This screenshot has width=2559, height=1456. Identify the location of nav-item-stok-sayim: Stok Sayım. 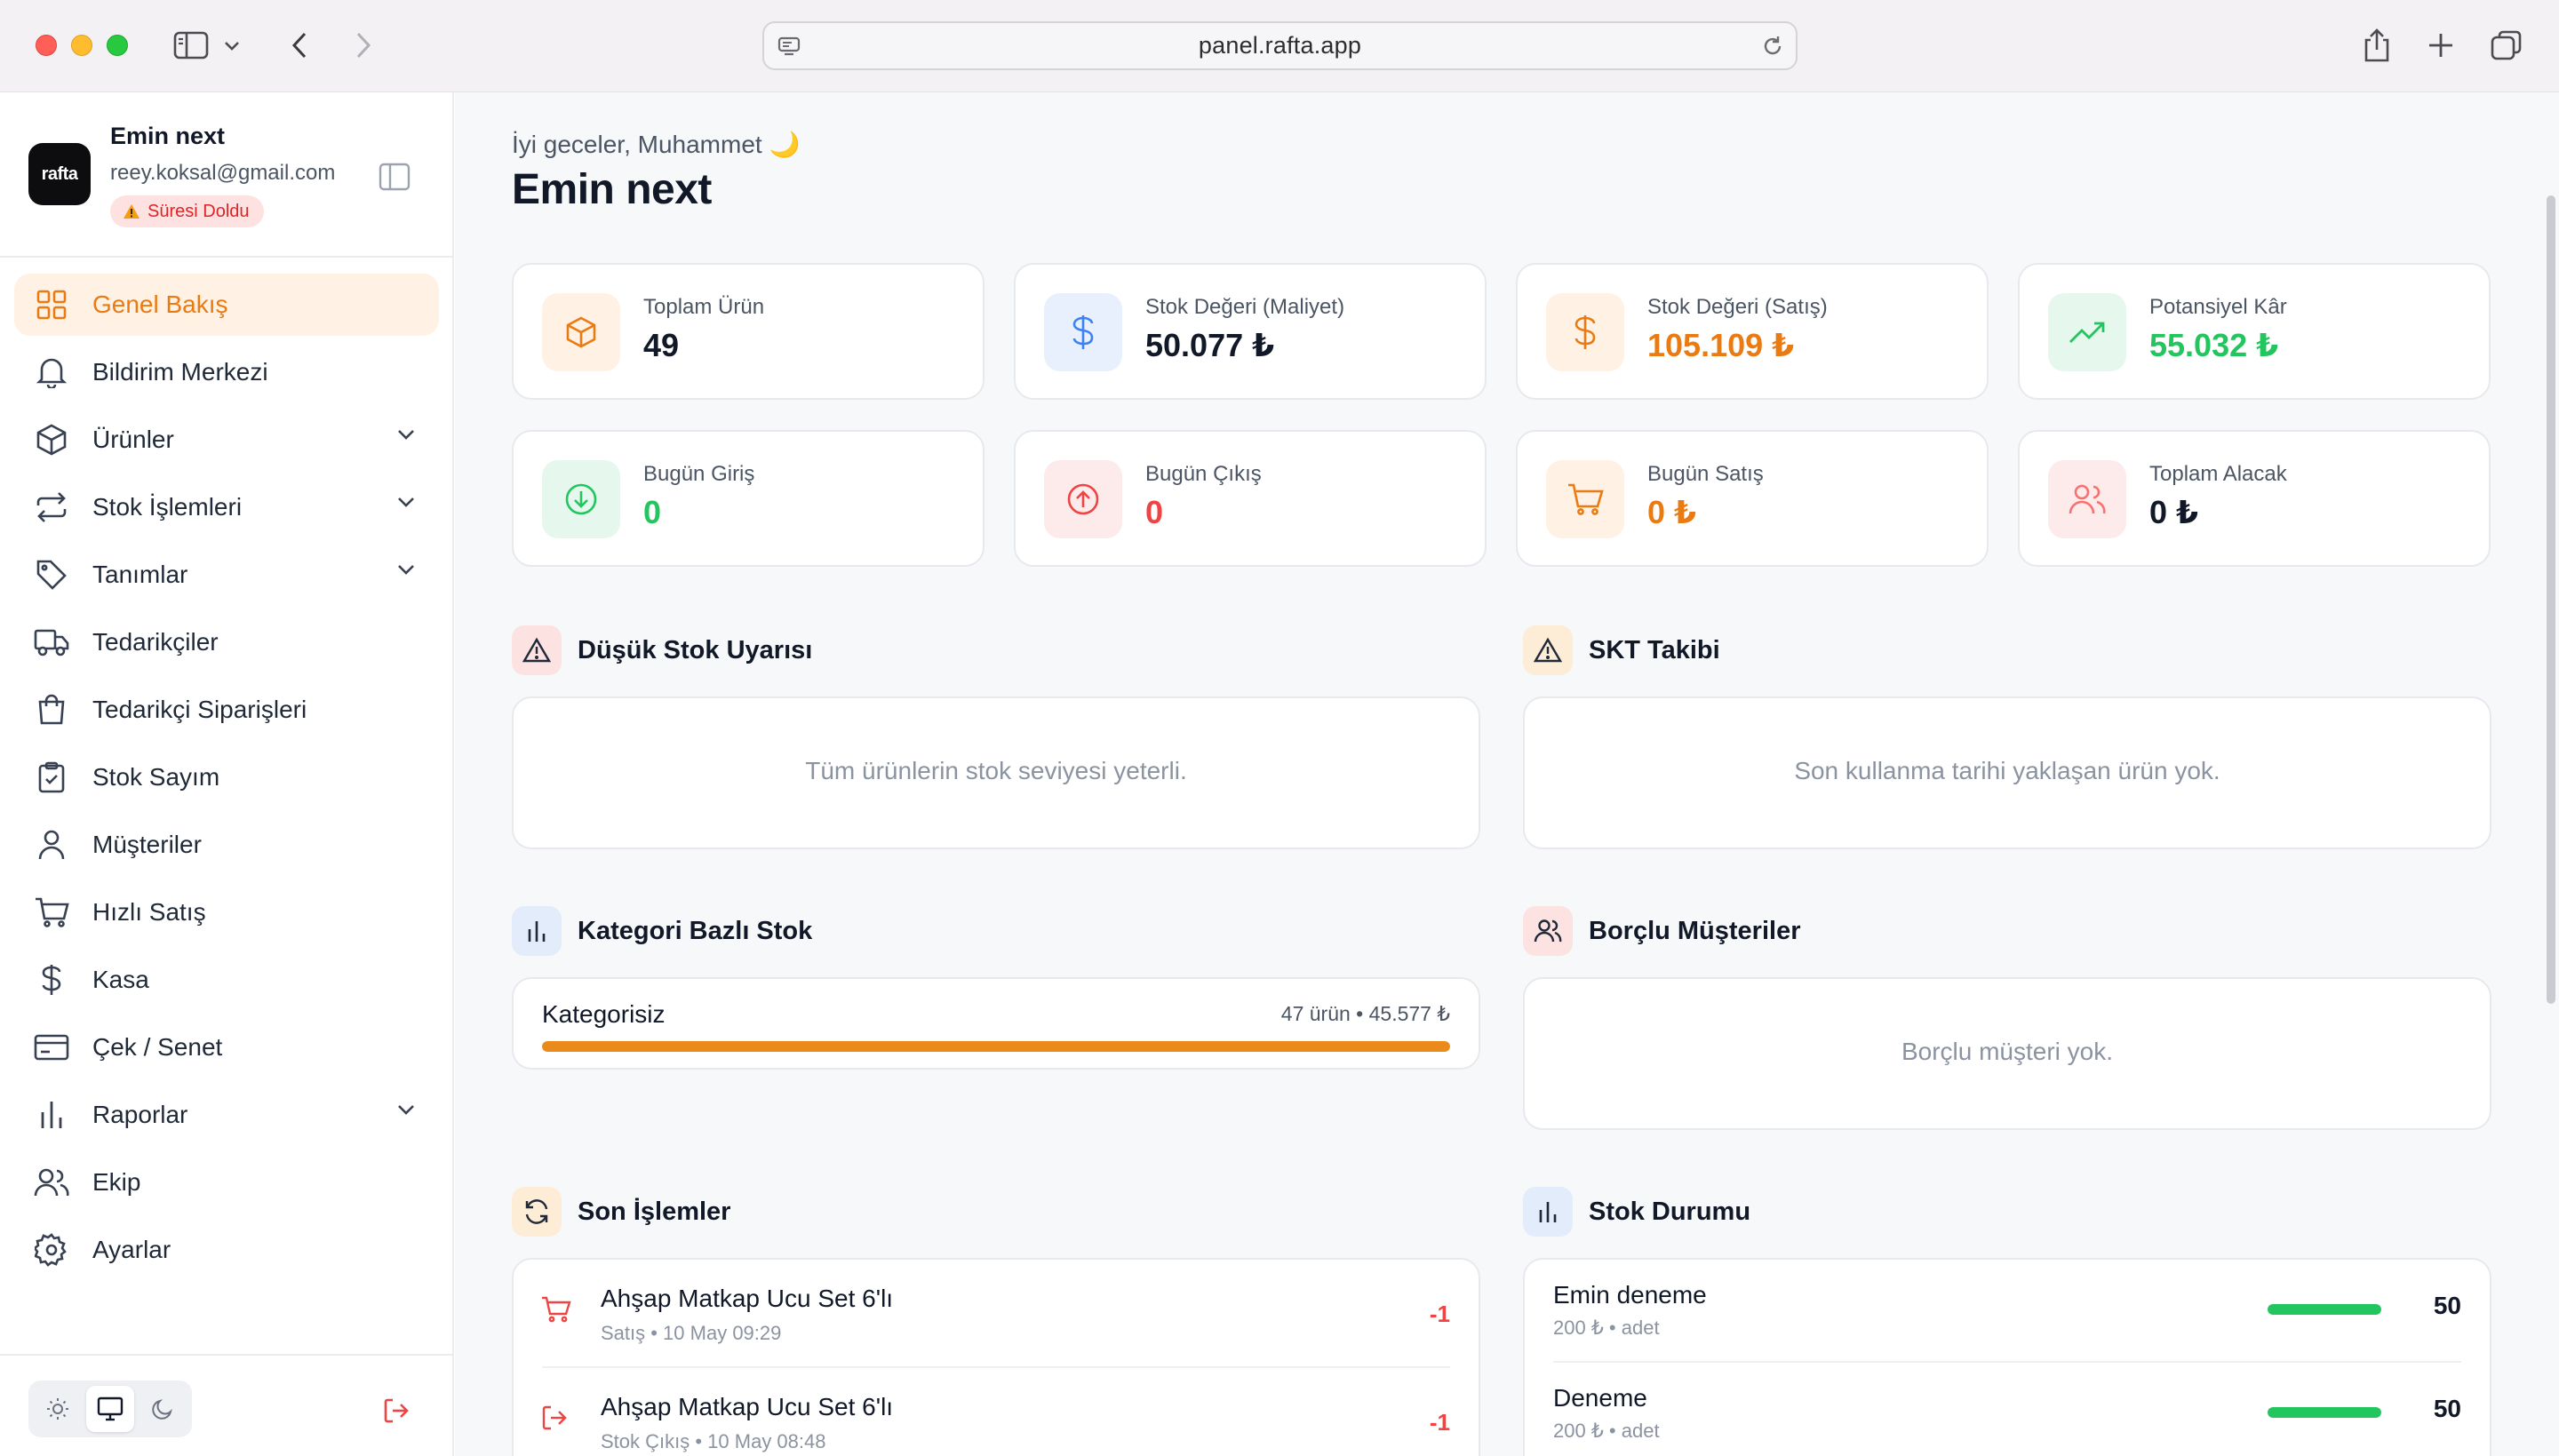
(226, 777).